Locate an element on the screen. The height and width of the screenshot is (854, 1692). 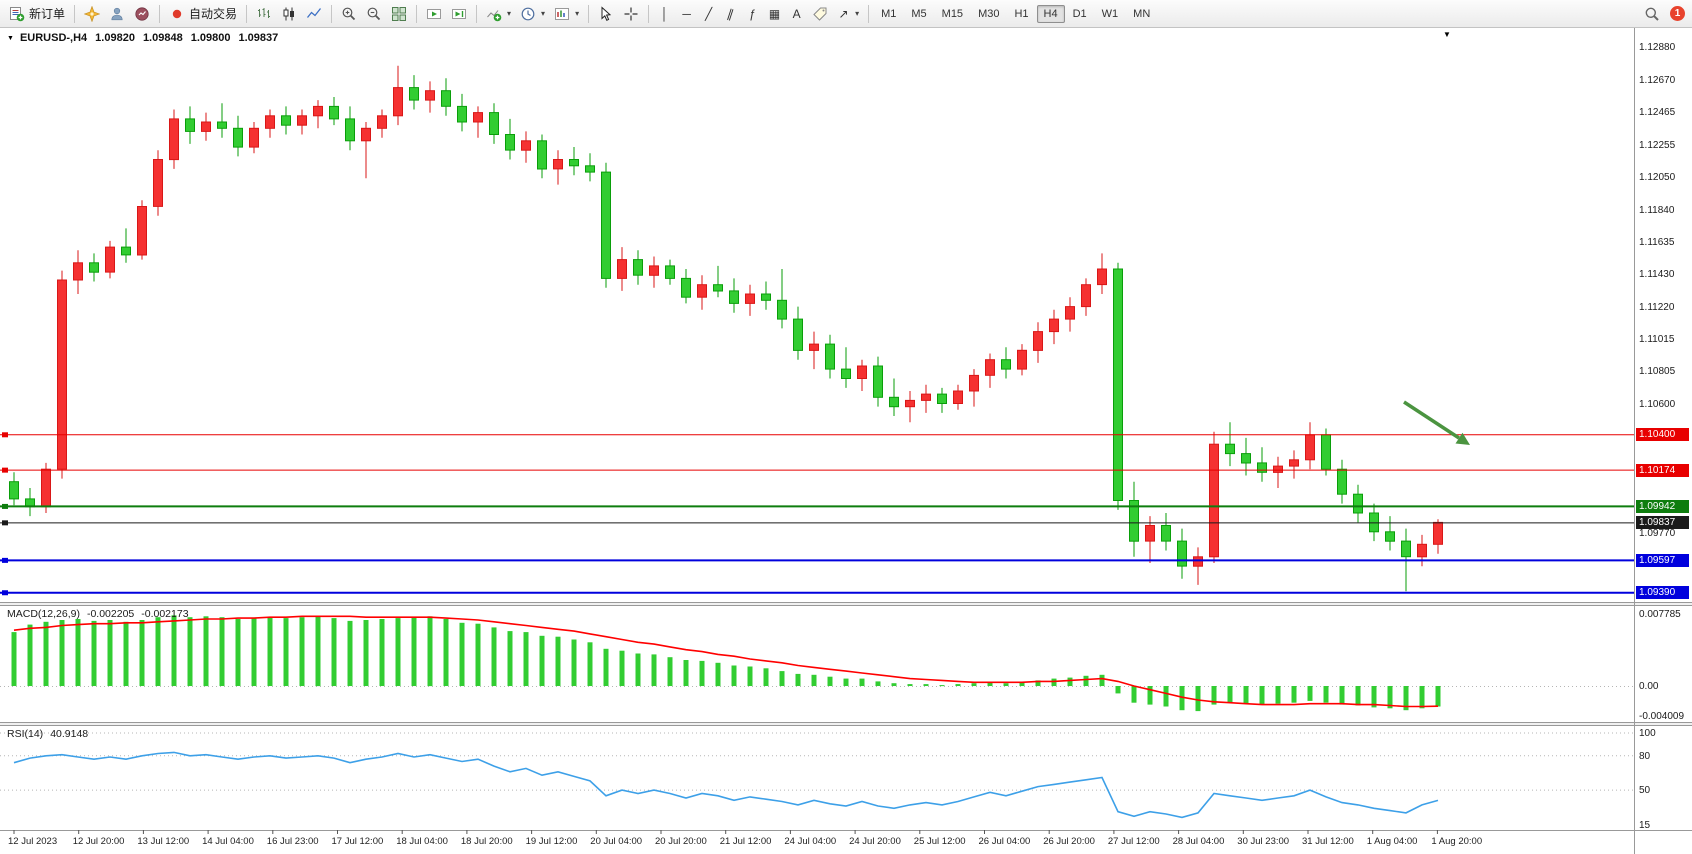
candlestick-chart-button is located at coordinates (289, 14).